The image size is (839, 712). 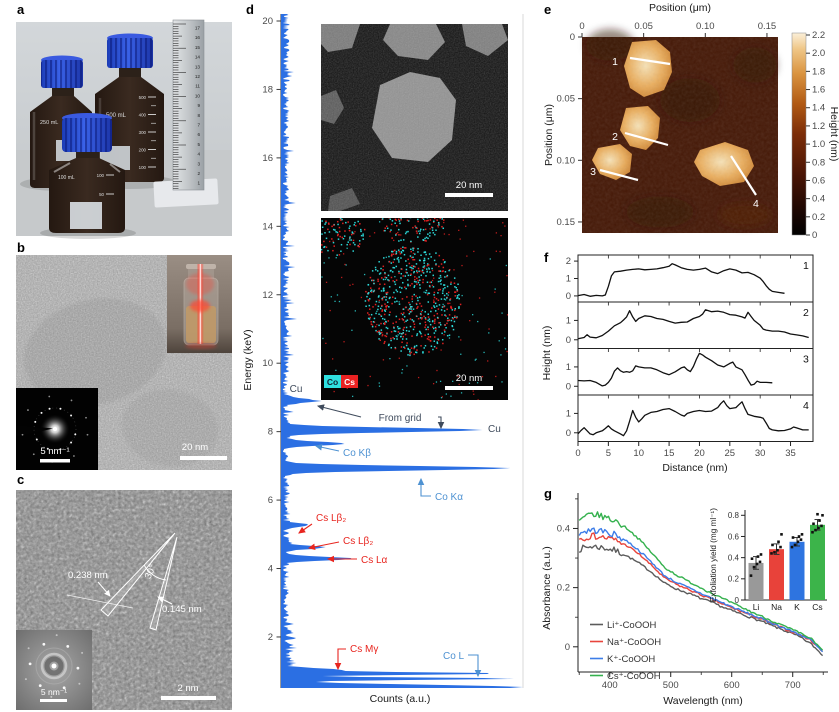 I want to click on diffraction-spot, so click(x=71, y=415).